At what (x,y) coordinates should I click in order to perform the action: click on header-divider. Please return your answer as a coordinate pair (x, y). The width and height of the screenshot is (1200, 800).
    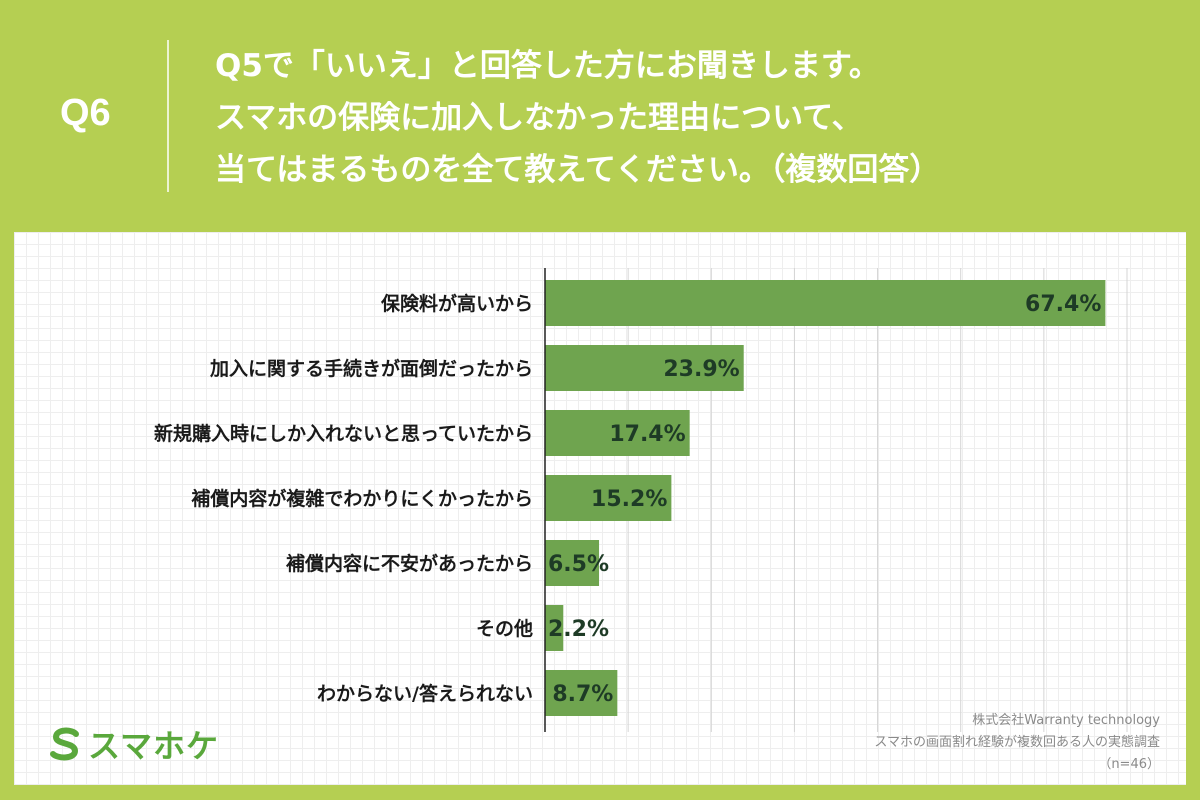
    Looking at the image, I should click on (168, 116).